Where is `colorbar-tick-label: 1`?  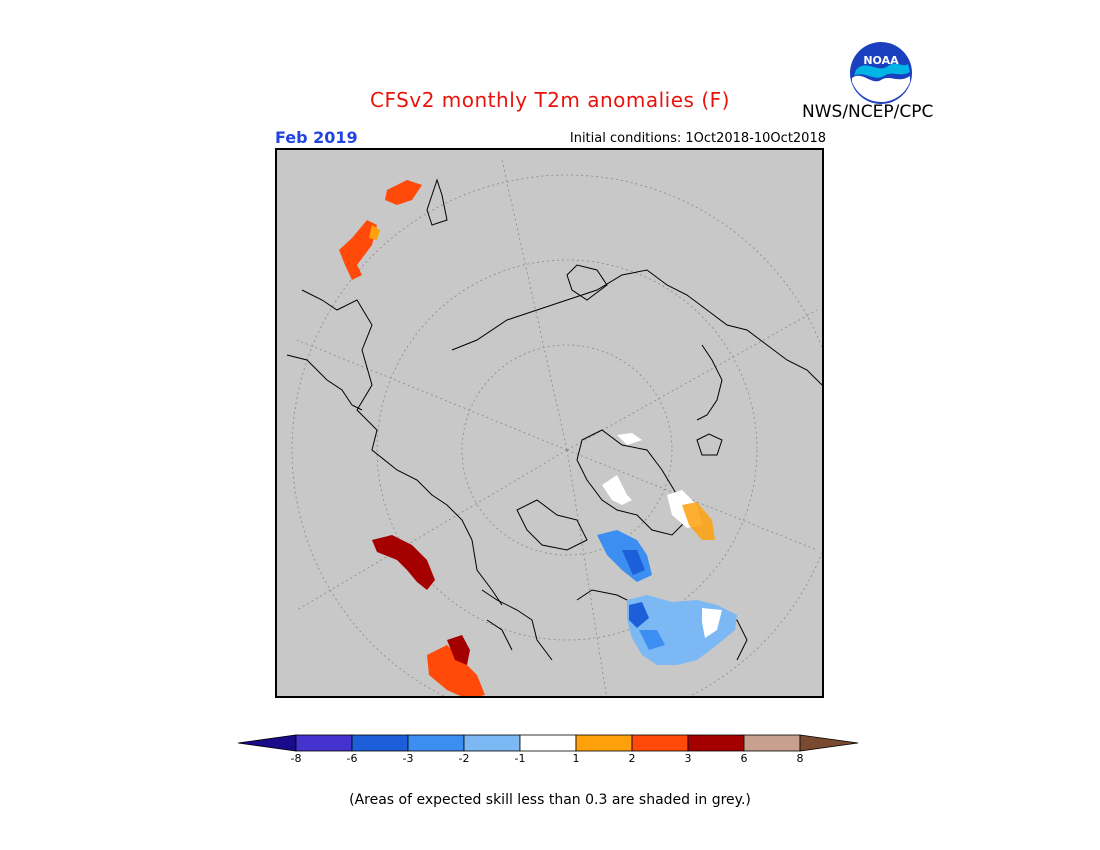
colorbar-tick-label: 1 is located at coordinates (576, 758).